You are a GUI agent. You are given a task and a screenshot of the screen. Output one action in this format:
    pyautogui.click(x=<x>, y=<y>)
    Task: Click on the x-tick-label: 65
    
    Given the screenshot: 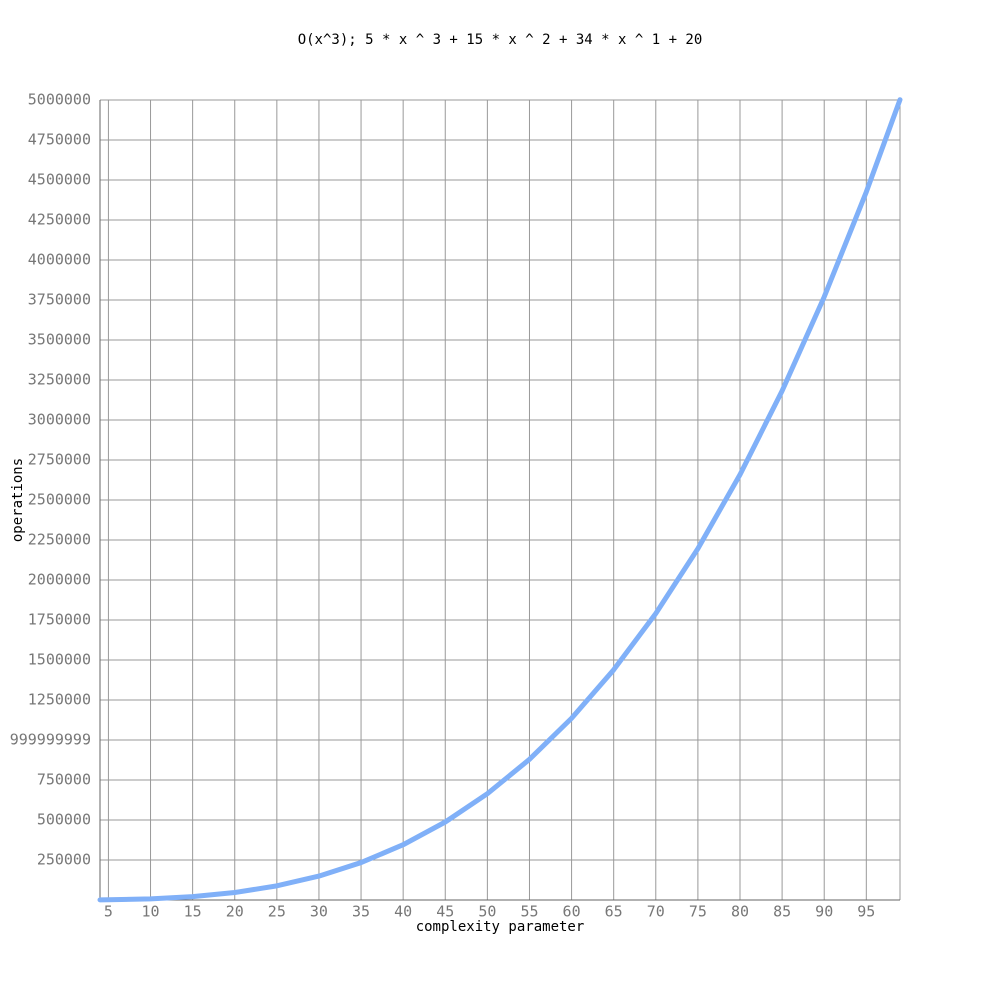 What is the action you would take?
    pyautogui.click(x=614, y=912)
    